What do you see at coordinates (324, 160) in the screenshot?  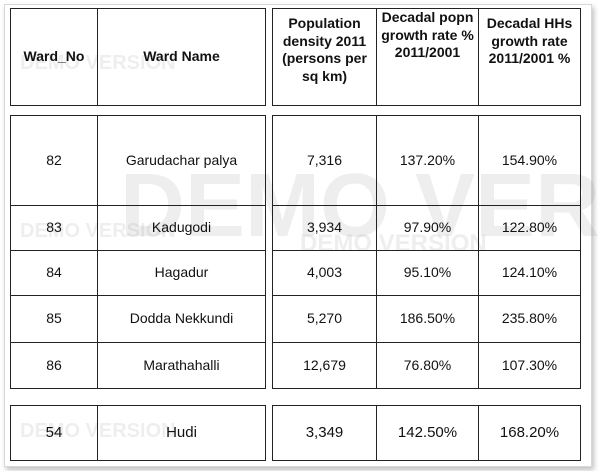 I see `table-cell: 7,316` at bounding box center [324, 160].